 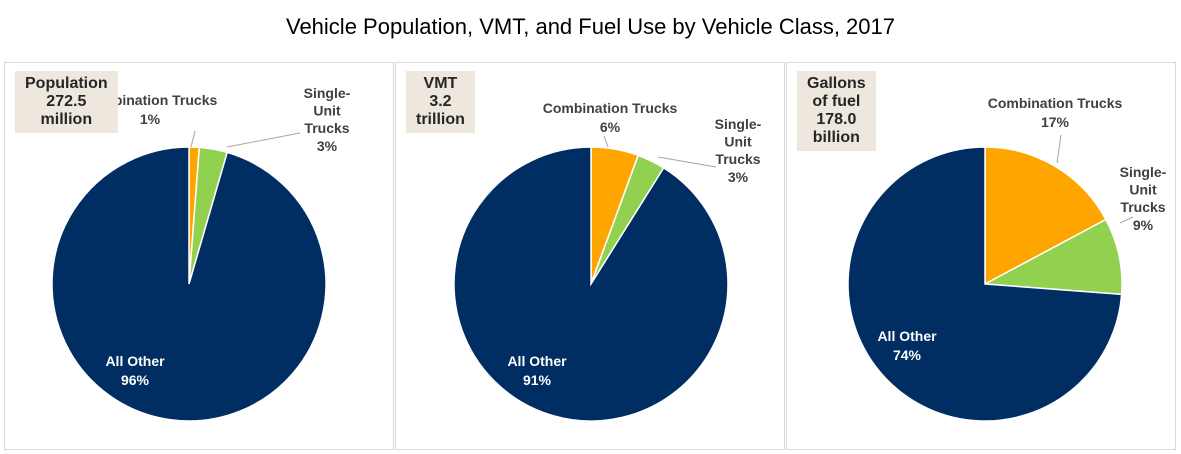 I want to click on box-line: 272.5, so click(x=66, y=101).